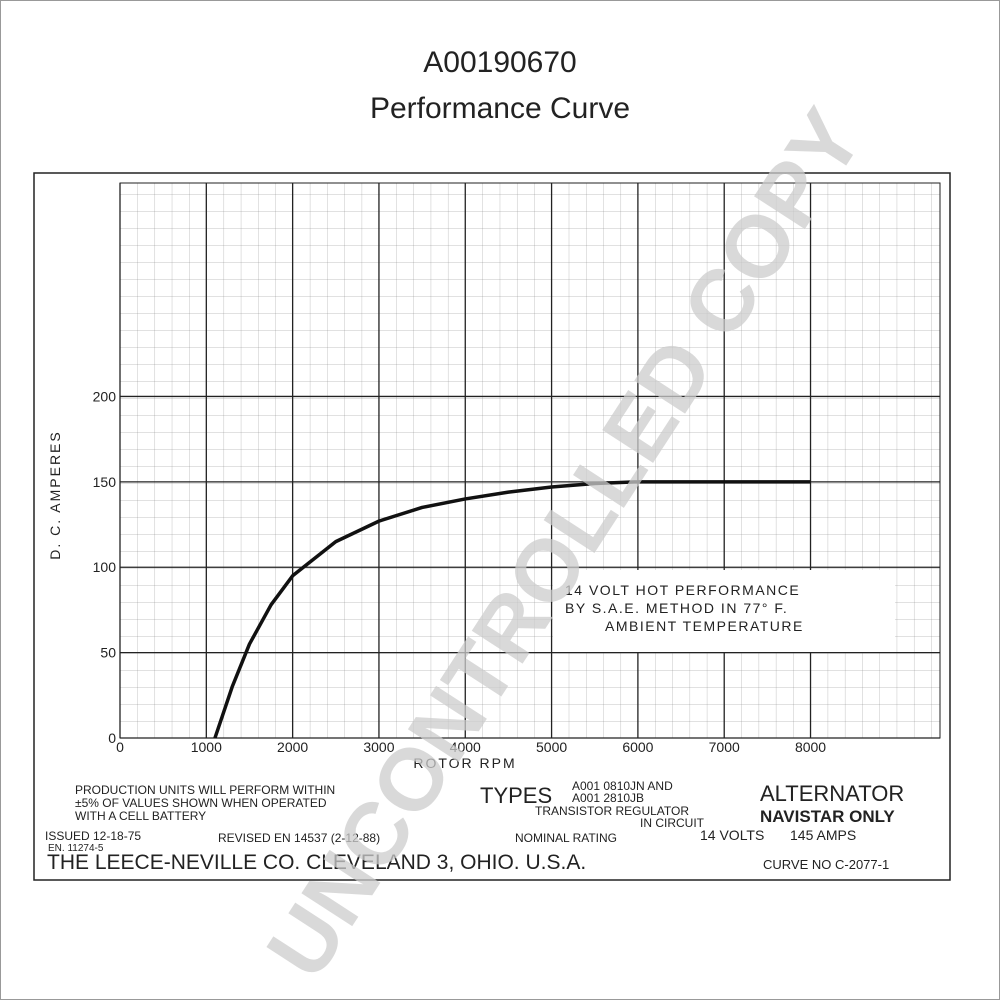 The image size is (1000, 1000). I want to click on annotation-box, so click(724, 611).